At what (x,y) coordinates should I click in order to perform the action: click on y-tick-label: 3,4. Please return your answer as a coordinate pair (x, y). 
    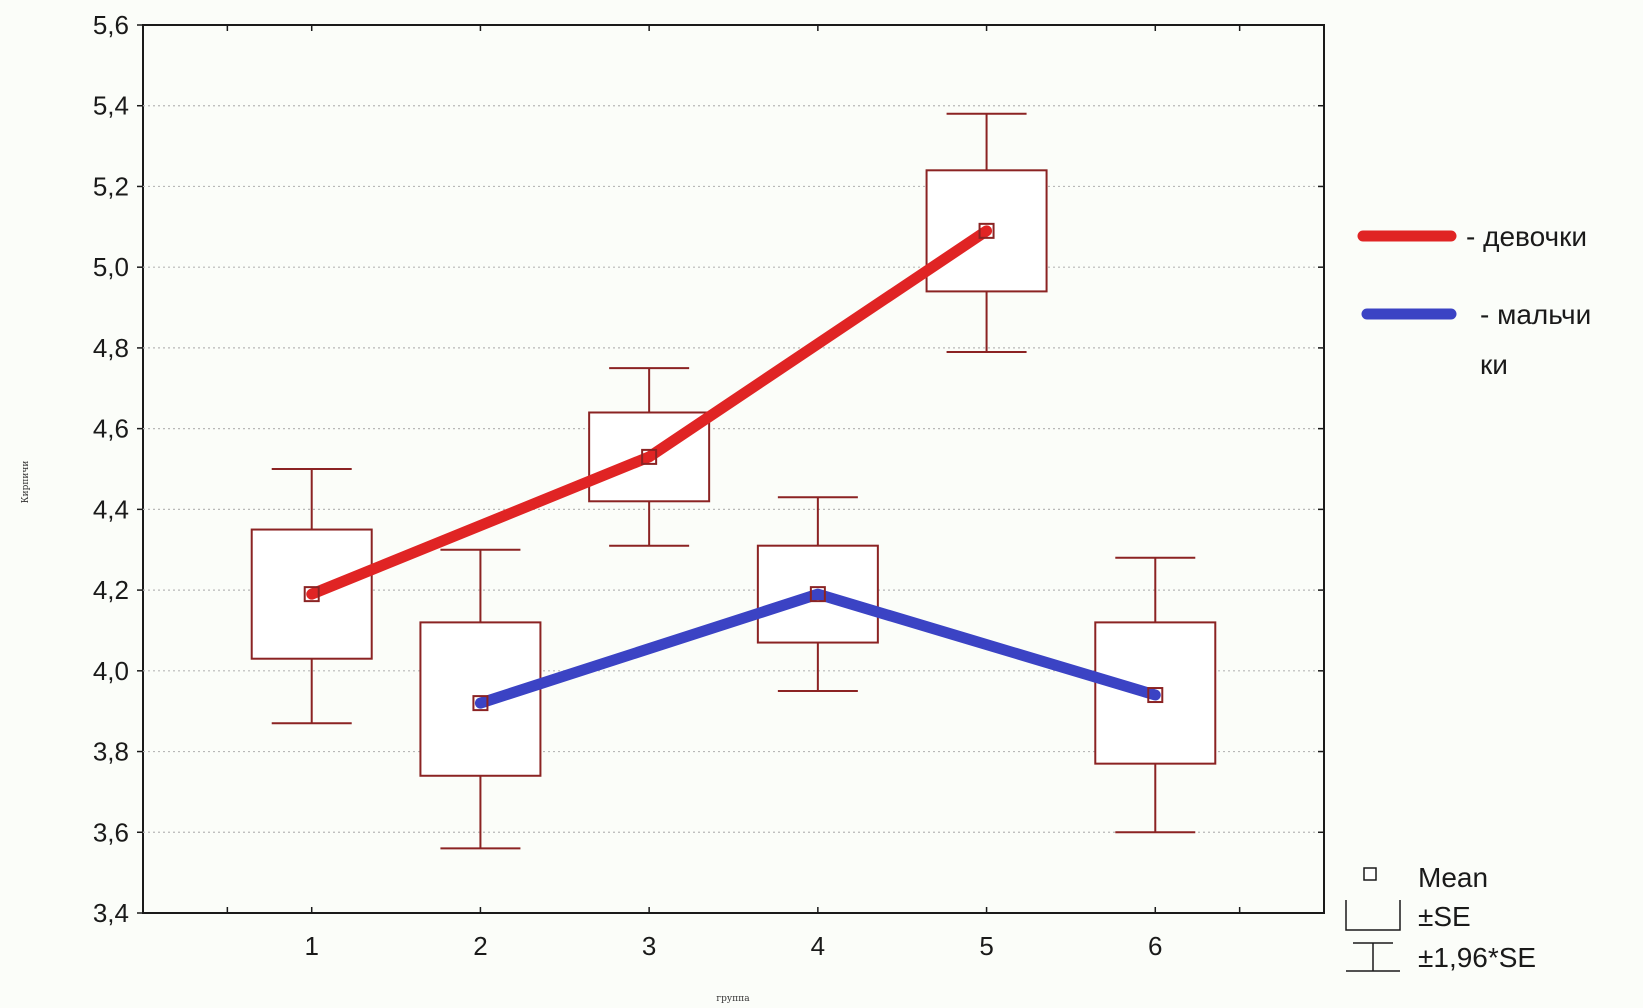
    Looking at the image, I should click on (111, 913).